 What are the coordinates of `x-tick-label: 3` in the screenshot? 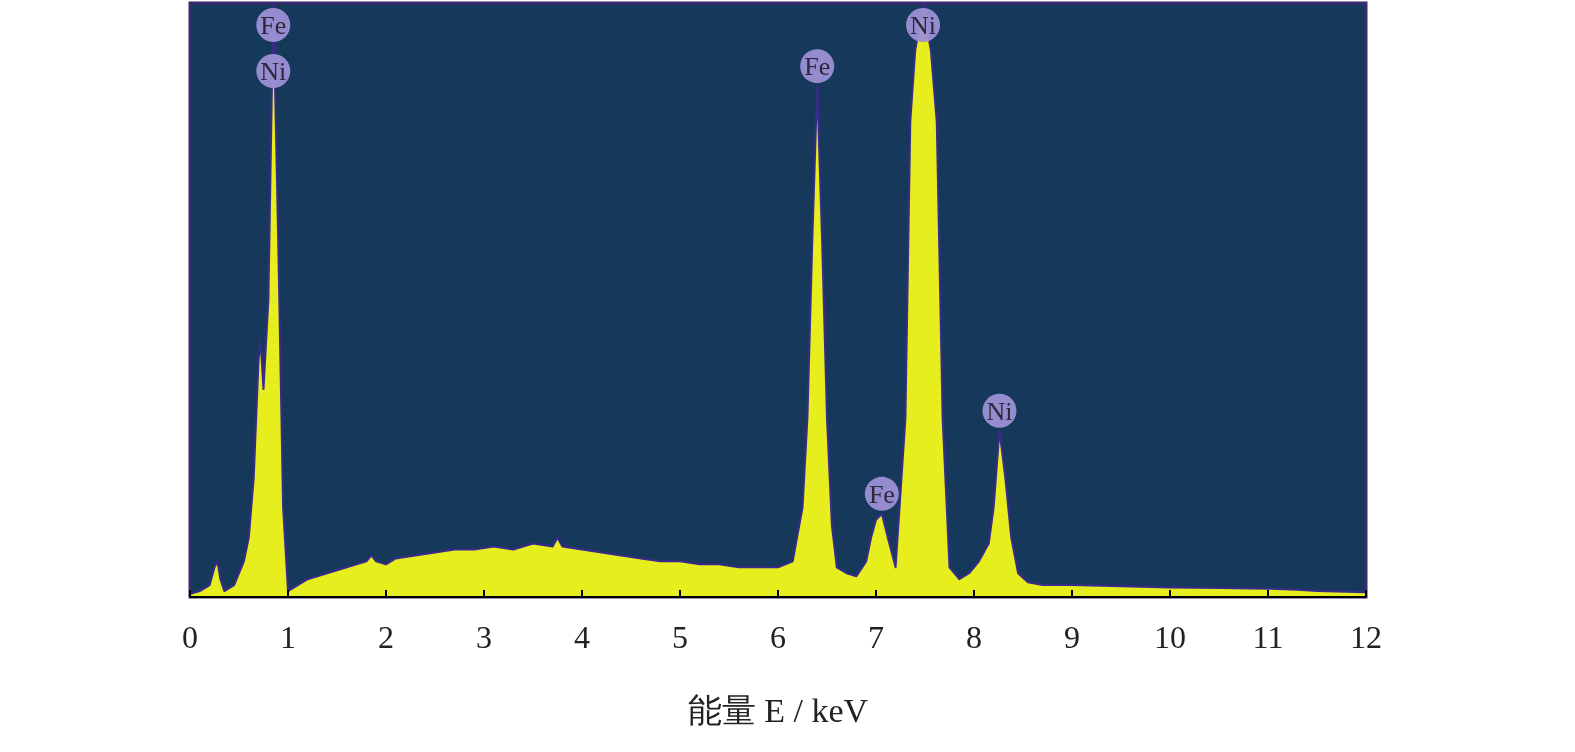 It's located at (484, 637).